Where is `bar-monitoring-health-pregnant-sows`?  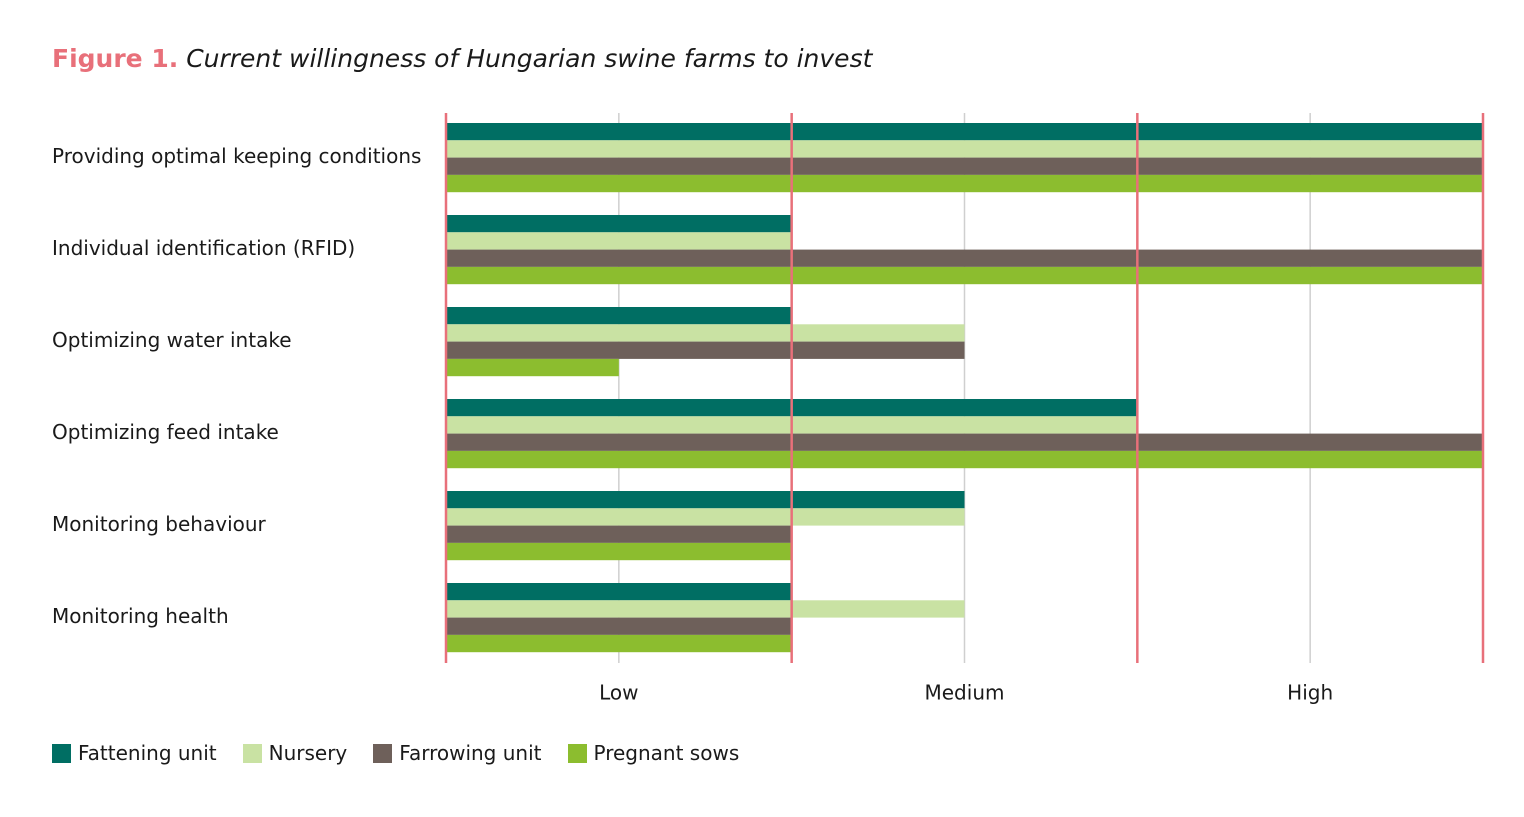 bar-monitoring-health-pregnant-sows is located at coordinates (619, 643).